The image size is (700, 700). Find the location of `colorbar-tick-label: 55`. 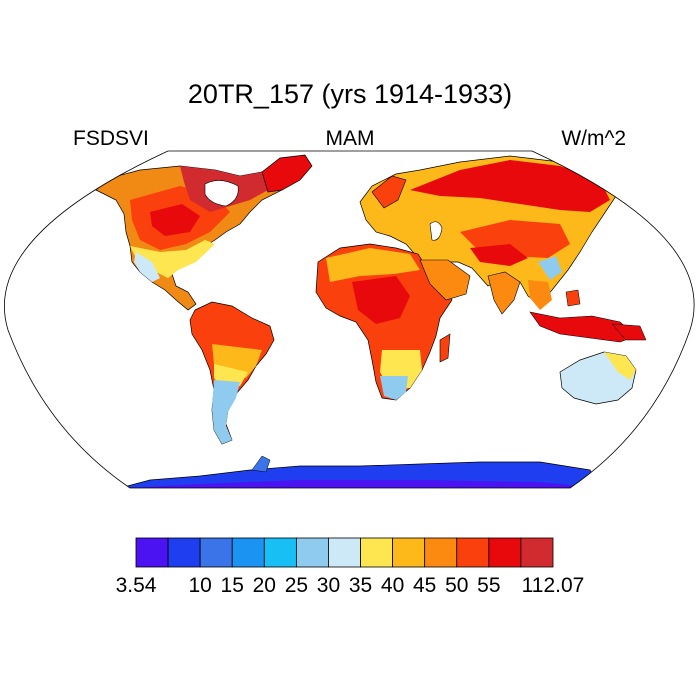

colorbar-tick-label: 55 is located at coordinates (489, 585).